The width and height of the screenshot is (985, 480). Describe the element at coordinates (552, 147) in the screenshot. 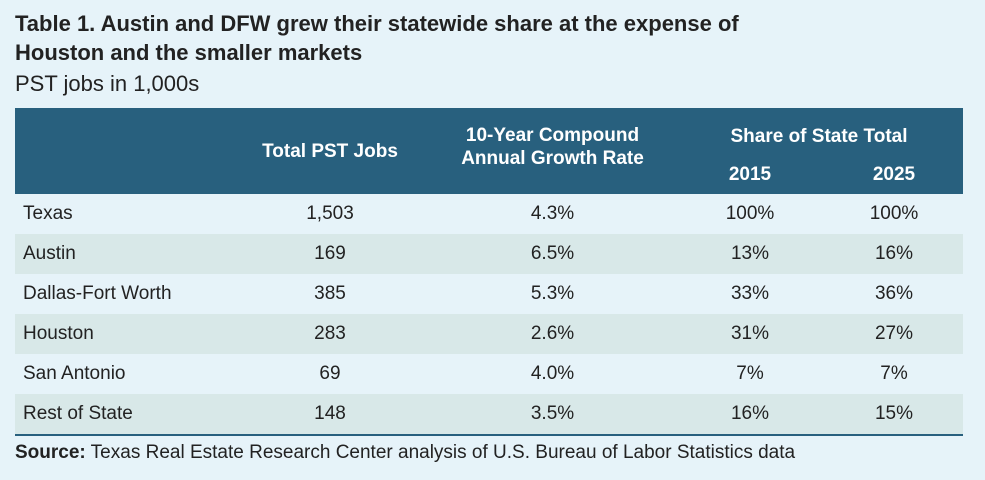

I see `header-growth-label: 10-Year Compound Annual Growth Rate` at that location.